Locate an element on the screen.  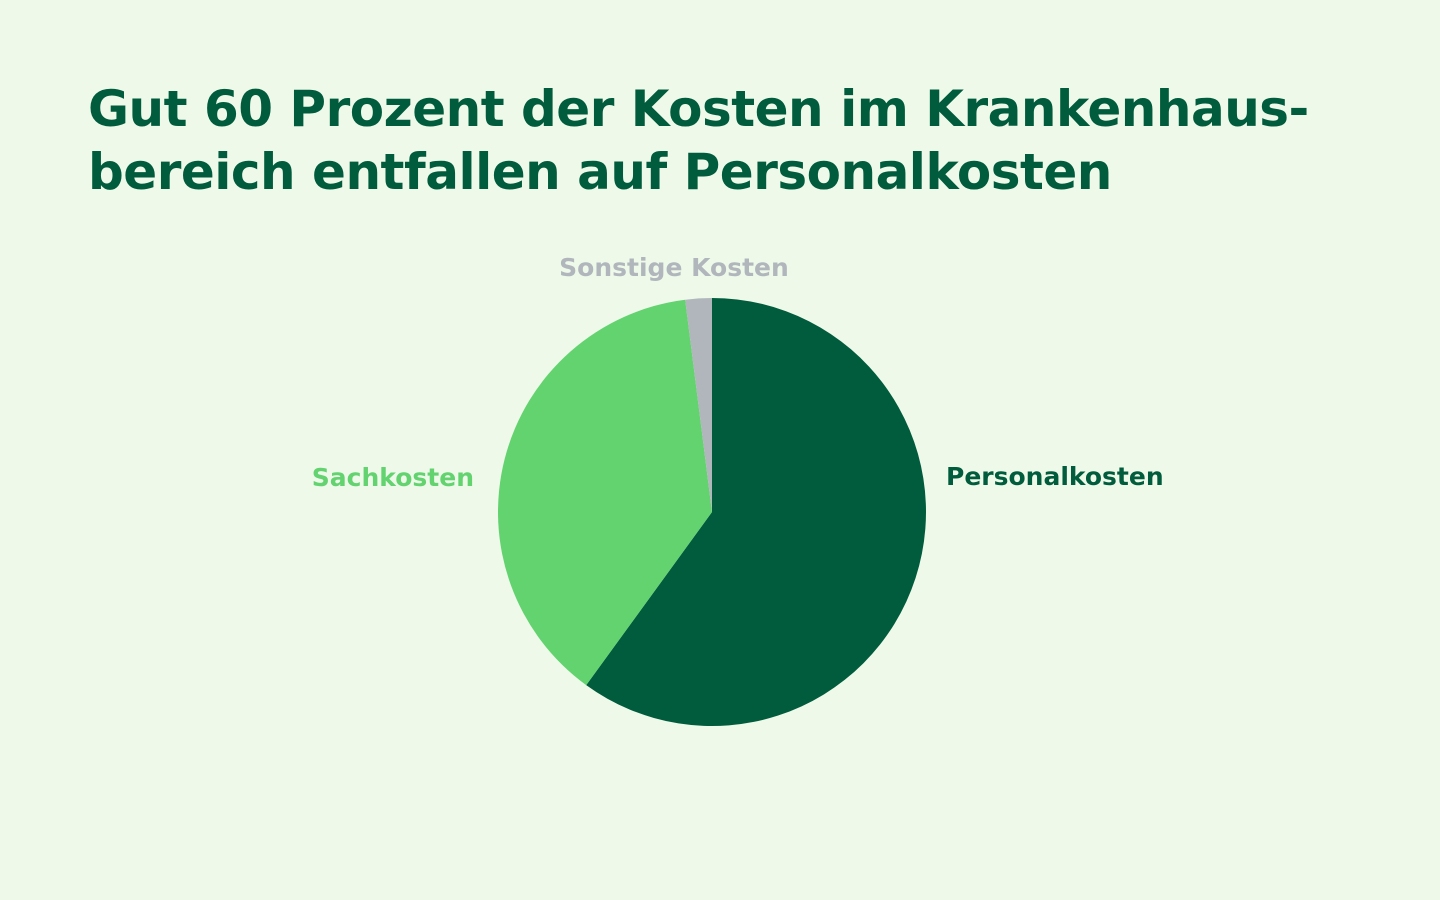
pie-slices is located at coordinates (711, 512).